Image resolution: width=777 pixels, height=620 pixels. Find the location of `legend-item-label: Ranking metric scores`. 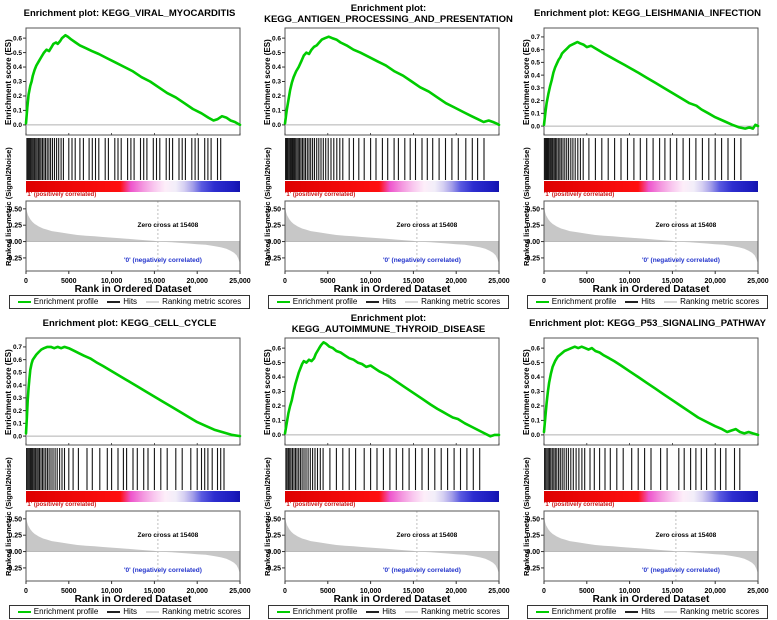

legend-item-label: Ranking metric scores is located at coordinates (461, 301).